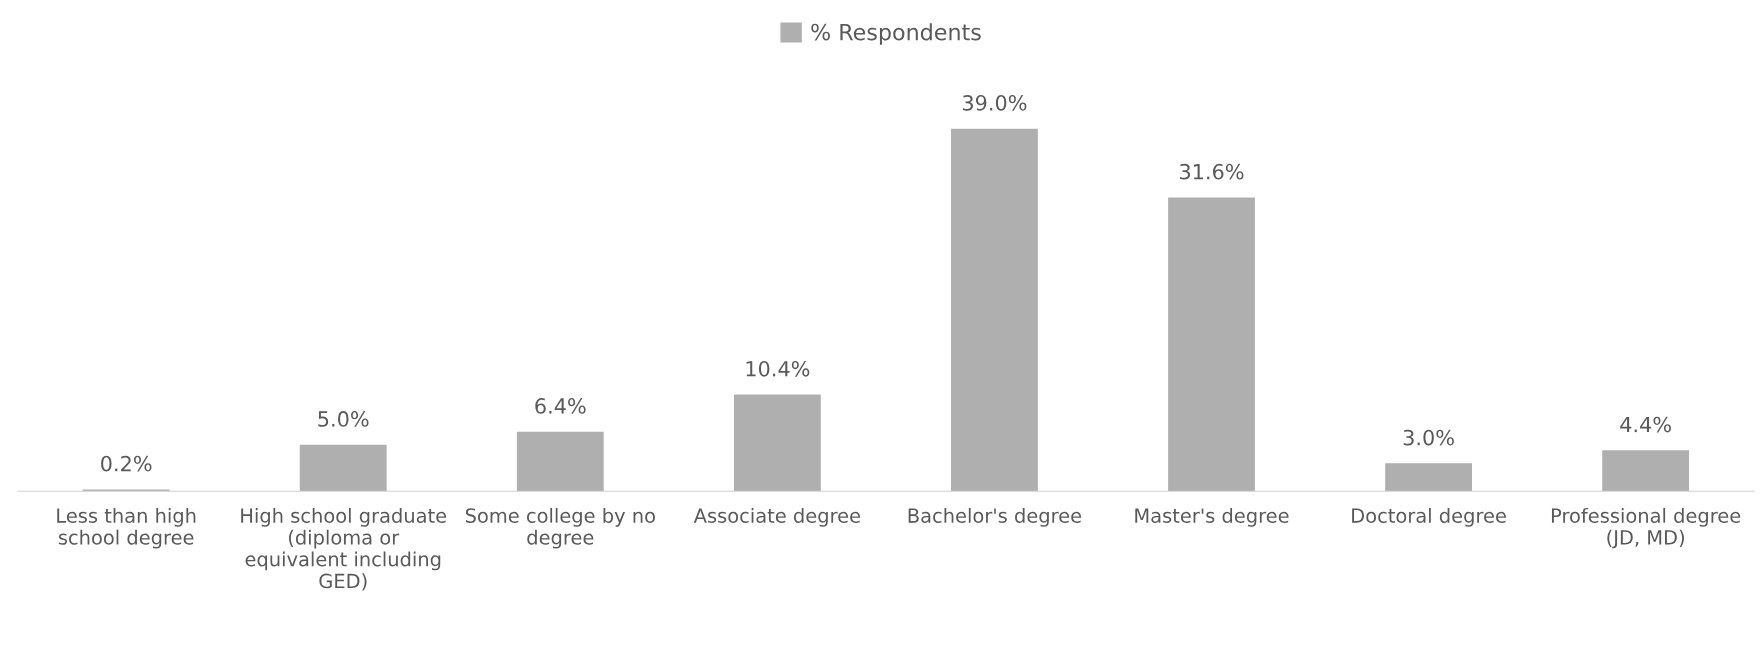 The image size is (1763, 655). Describe the element at coordinates (1212, 171) in the screenshot. I see `data-label: 31.6%` at that location.